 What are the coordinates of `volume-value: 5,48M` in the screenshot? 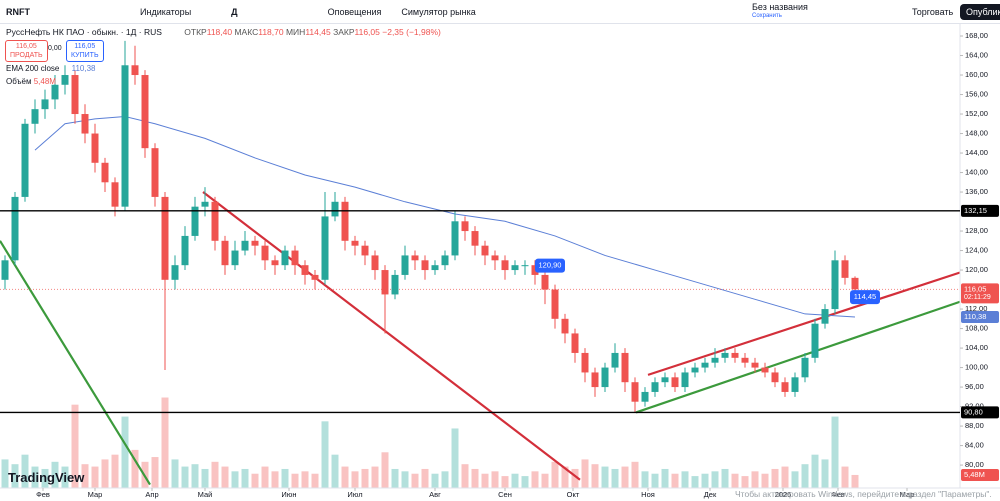 It's located at (44, 81).